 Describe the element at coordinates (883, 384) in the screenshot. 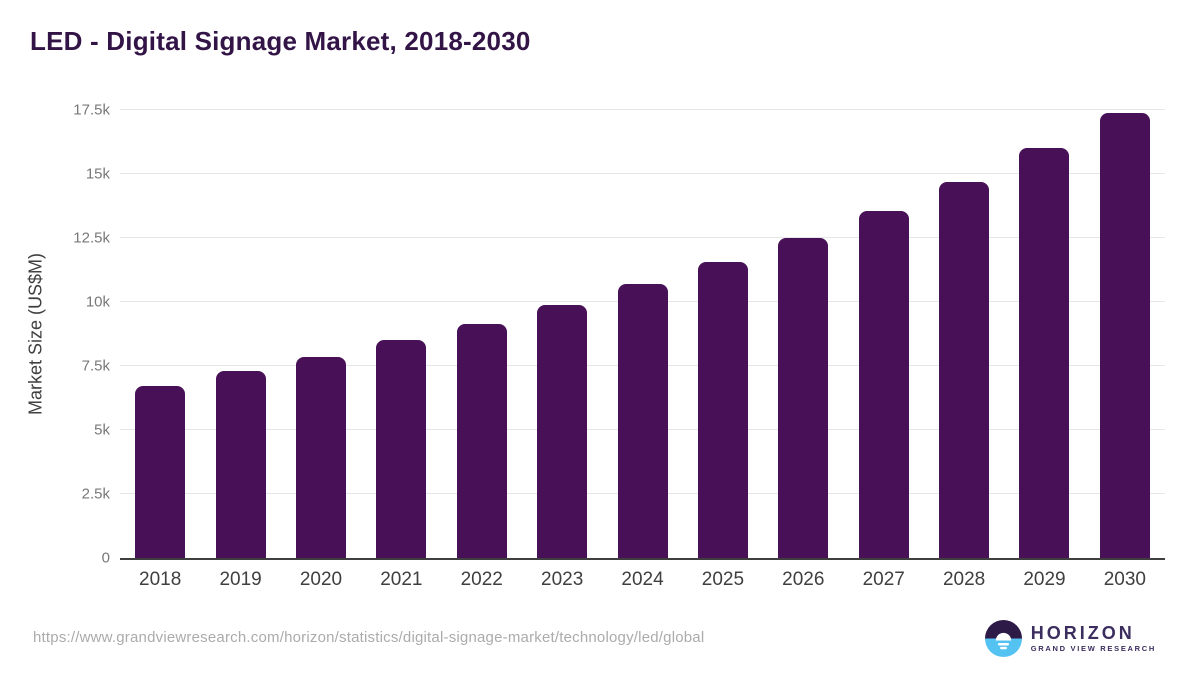

I see `bar-2027` at that location.